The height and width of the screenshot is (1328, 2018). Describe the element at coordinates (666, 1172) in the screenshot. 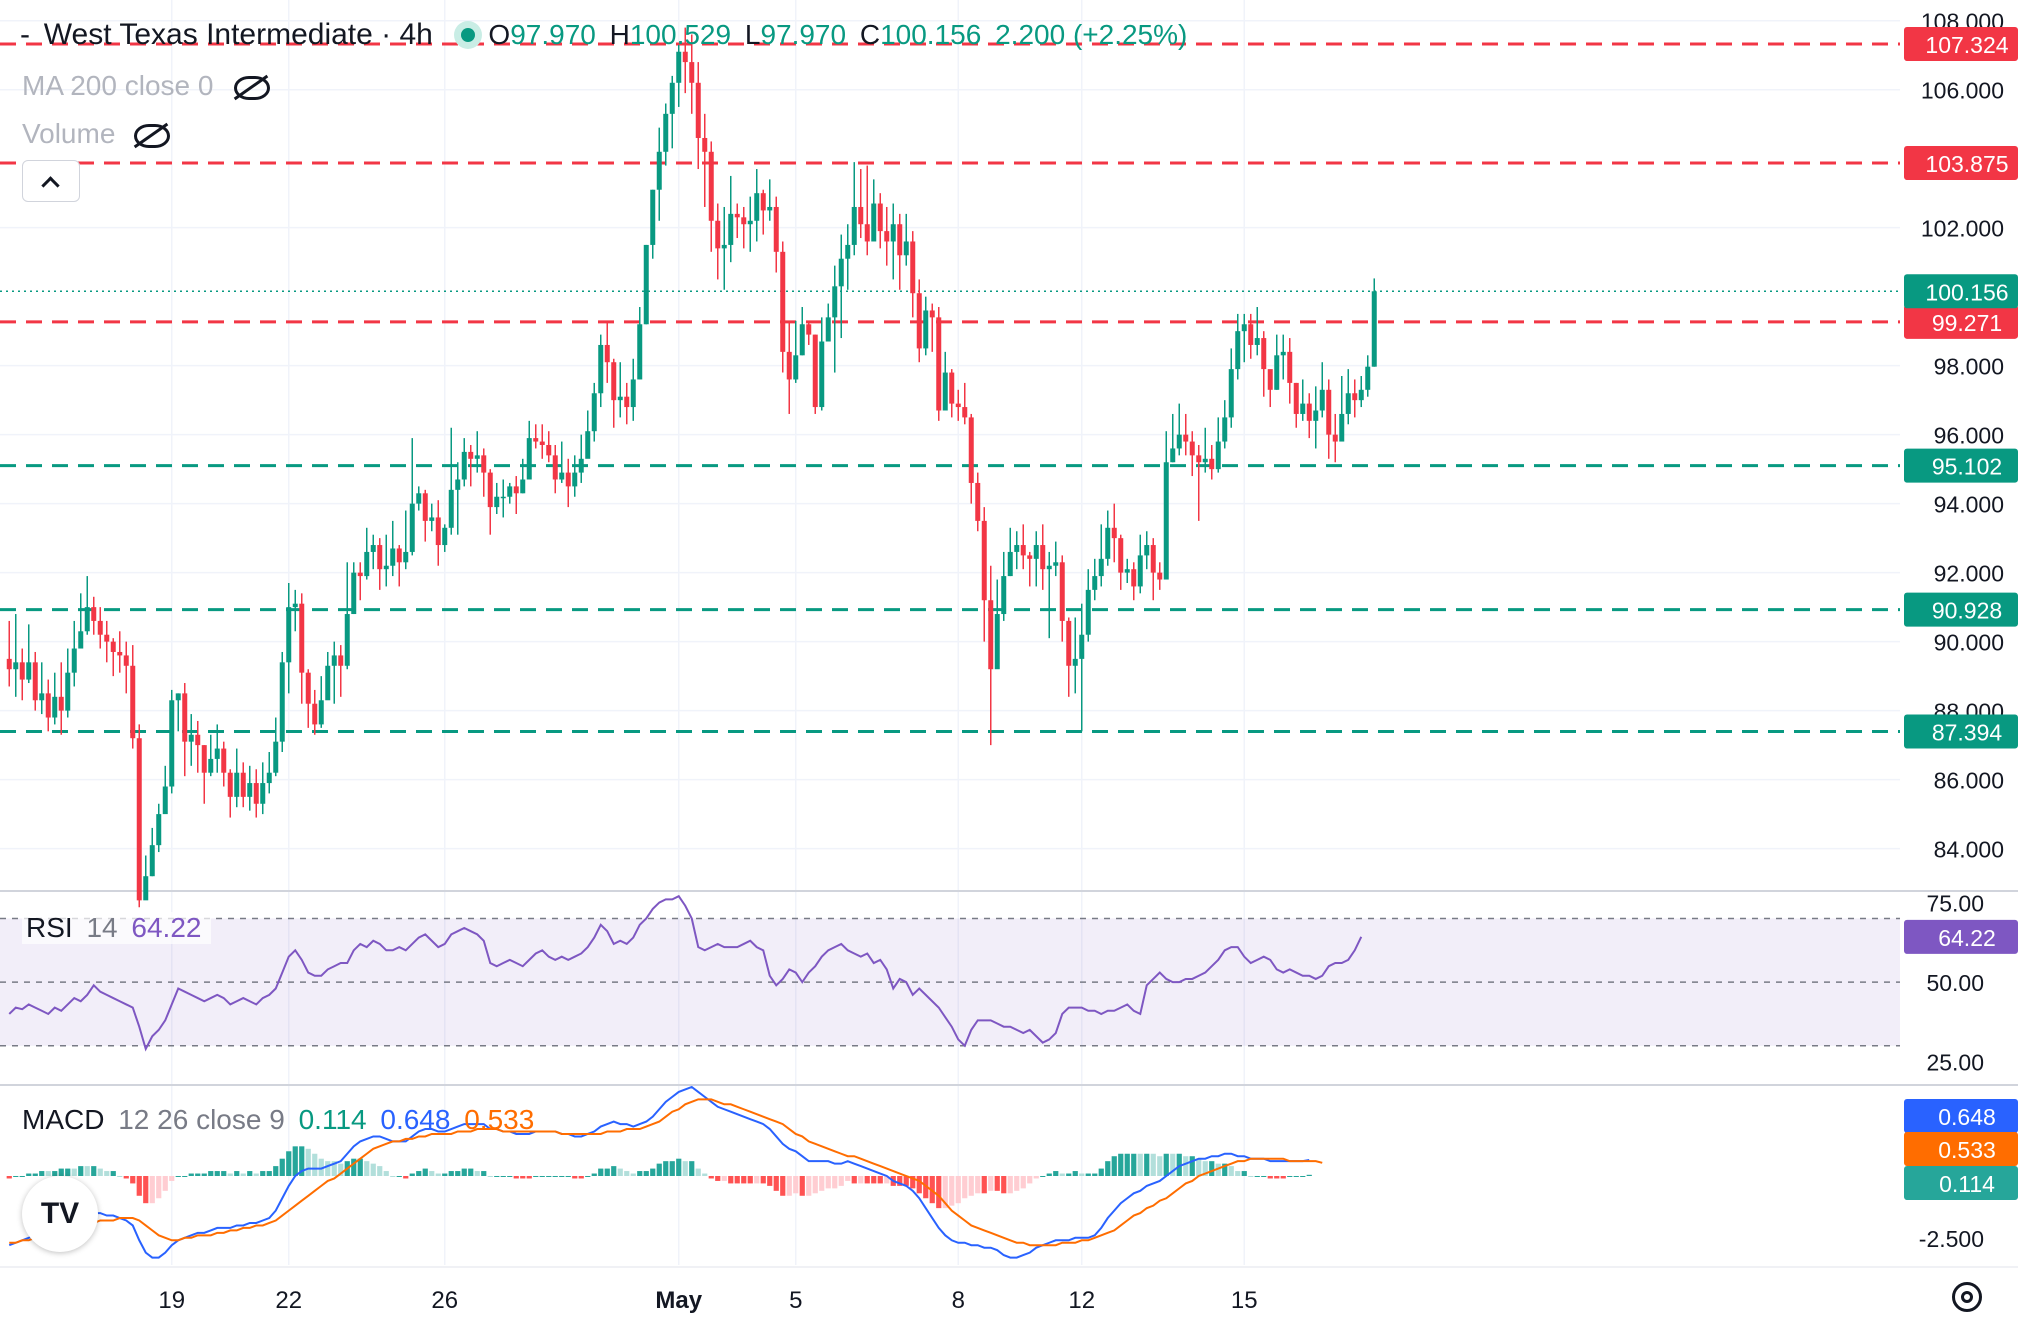

I see `macd-signal-line` at that location.